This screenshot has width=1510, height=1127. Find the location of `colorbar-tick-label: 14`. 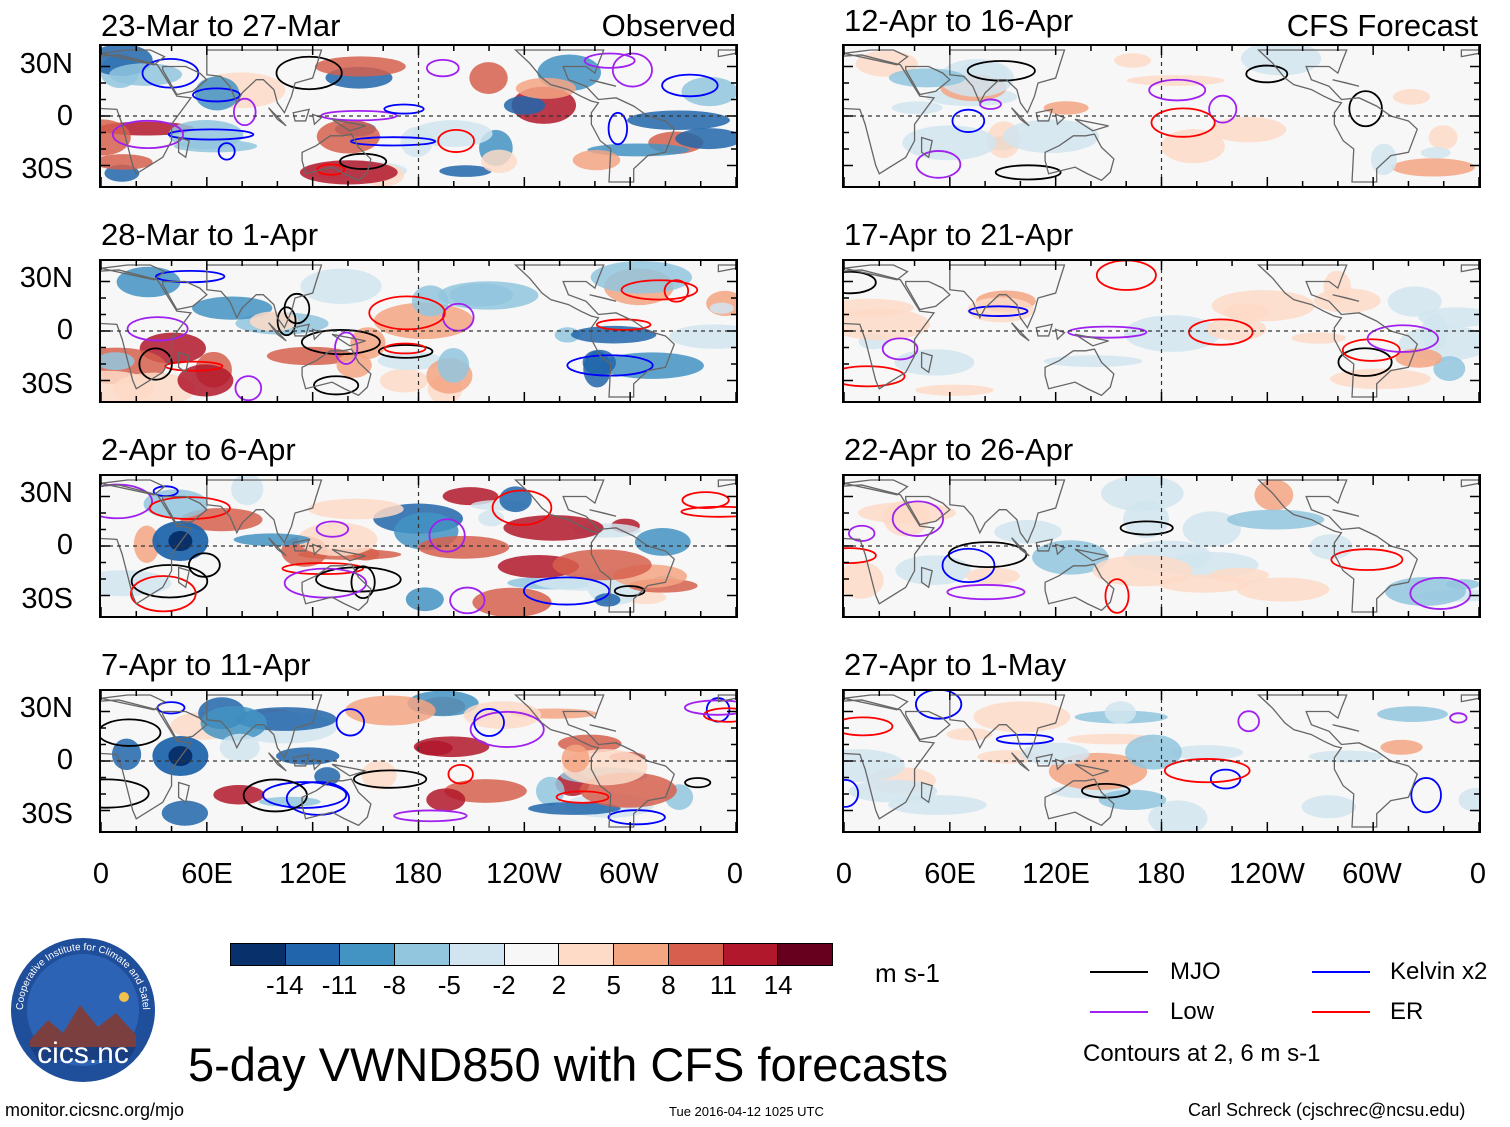

colorbar-tick-label: 14 is located at coordinates (778, 985).